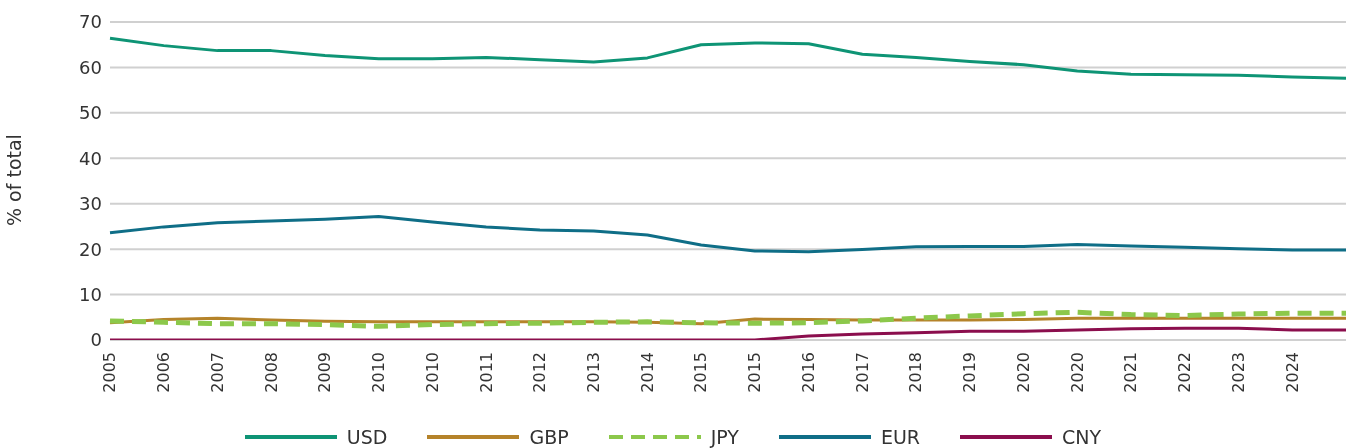 The image size is (1348, 448). I want to click on y-tick-label: 70, so click(90, 22).